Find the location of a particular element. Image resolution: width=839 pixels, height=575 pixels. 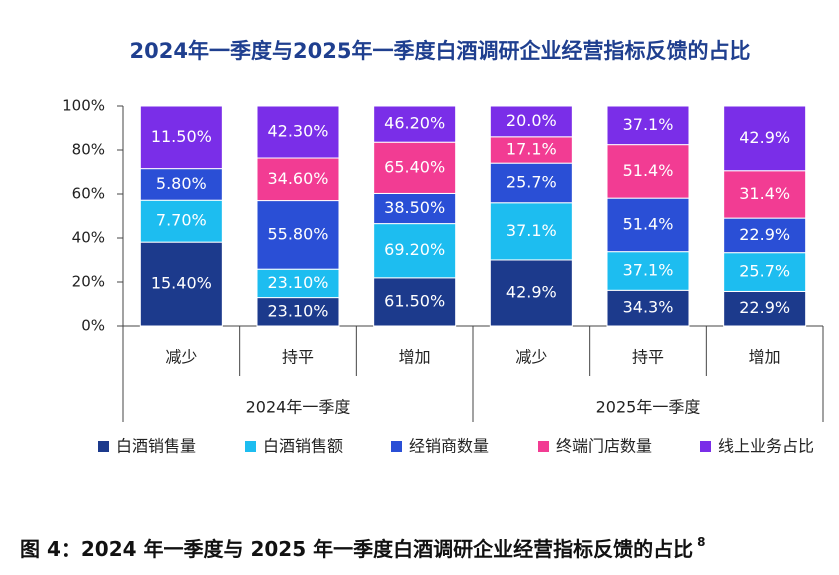

data-label: 7.70% is located at coordinates (181, 220).